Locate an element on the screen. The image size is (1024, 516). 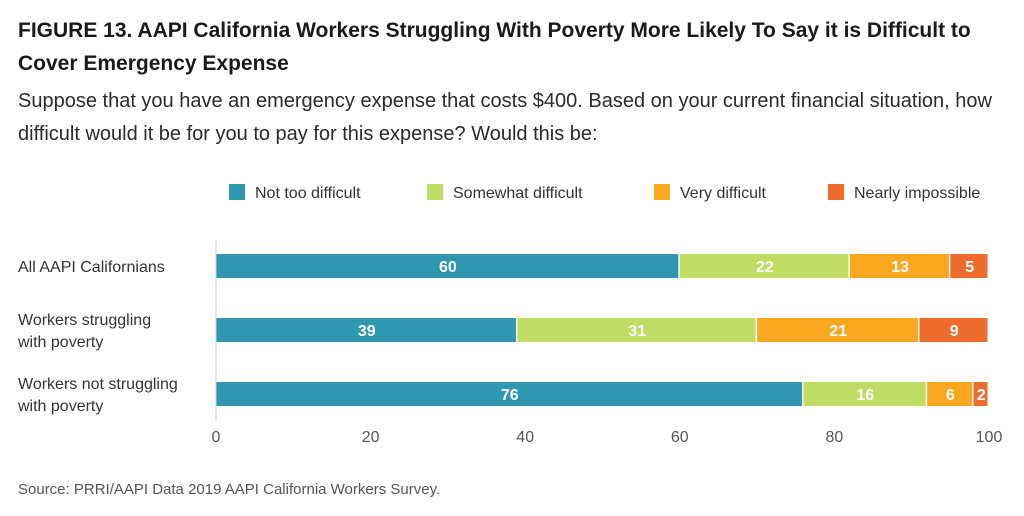
category-label-2-1: with poverty is located at coordinates (60, 406).